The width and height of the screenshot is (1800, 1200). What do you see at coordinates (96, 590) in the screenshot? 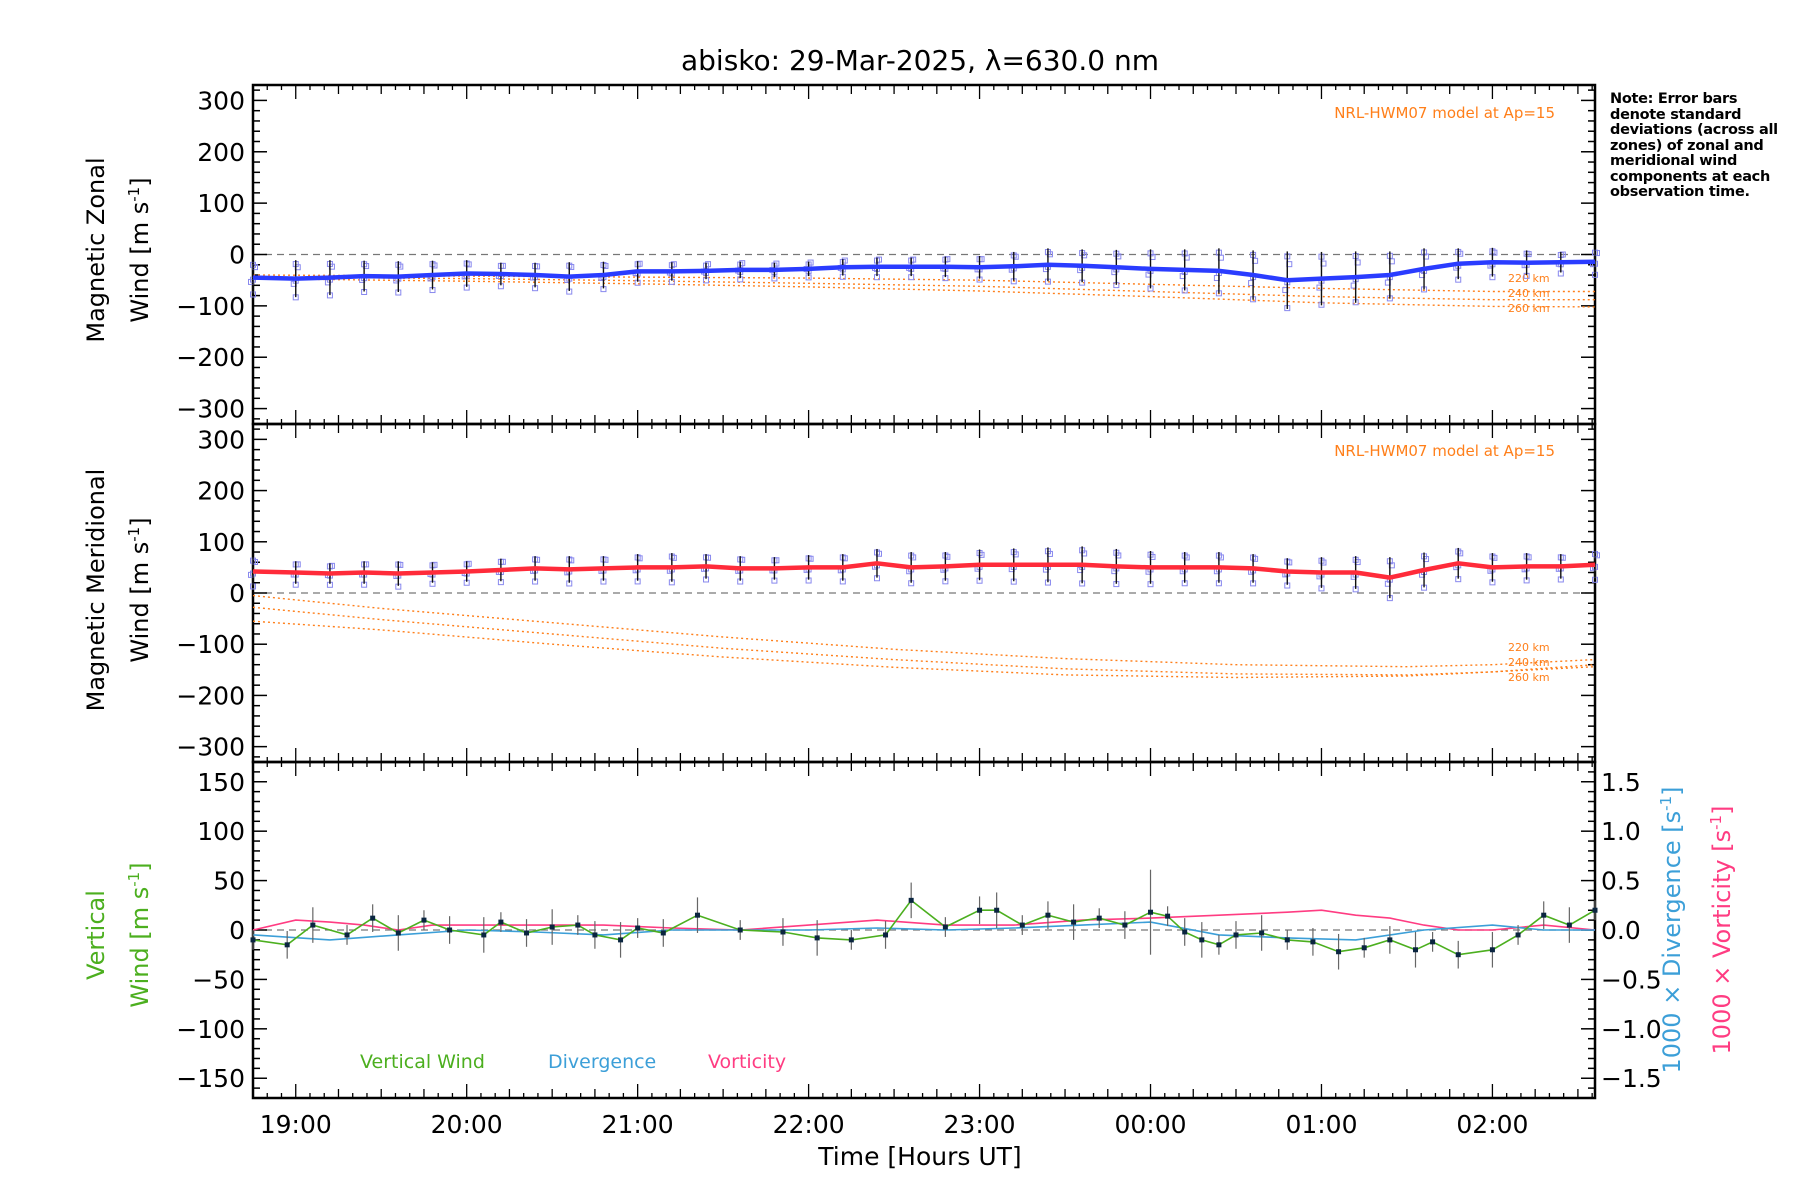
I see `meridional-y-label-1: Magnetic Meridional` at bounding box center [96, 590].